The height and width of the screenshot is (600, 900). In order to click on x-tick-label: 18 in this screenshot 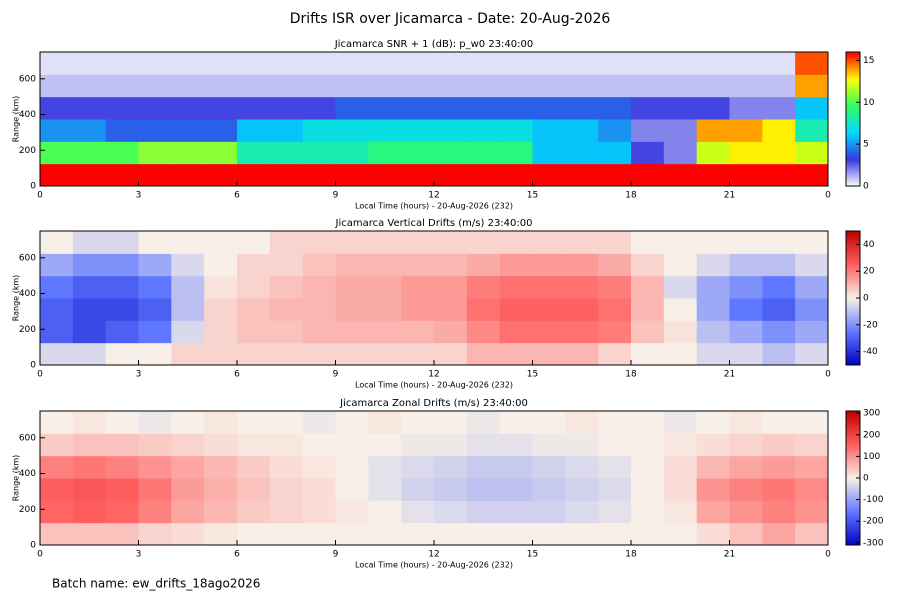, I will do `click(631, 375)`.